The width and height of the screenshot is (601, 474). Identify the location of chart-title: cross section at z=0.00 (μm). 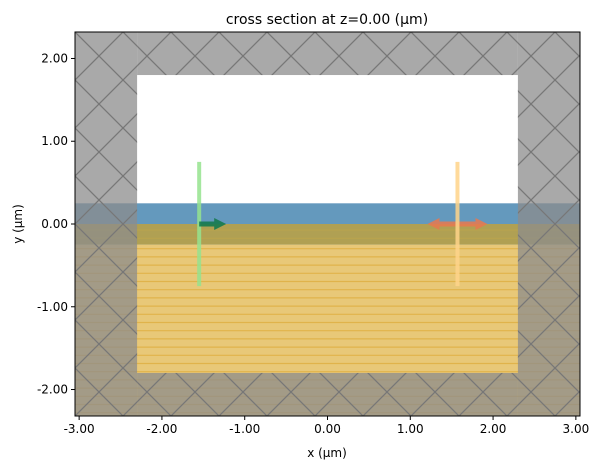
(327, 20).